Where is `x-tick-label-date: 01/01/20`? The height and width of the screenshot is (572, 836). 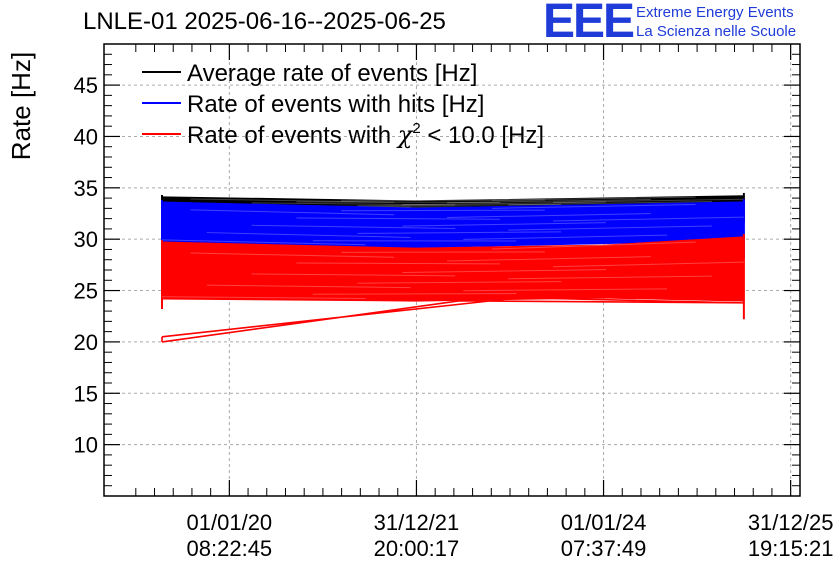 x-tick-label-date: 01/01/20 is located at coordinates (230, 522).